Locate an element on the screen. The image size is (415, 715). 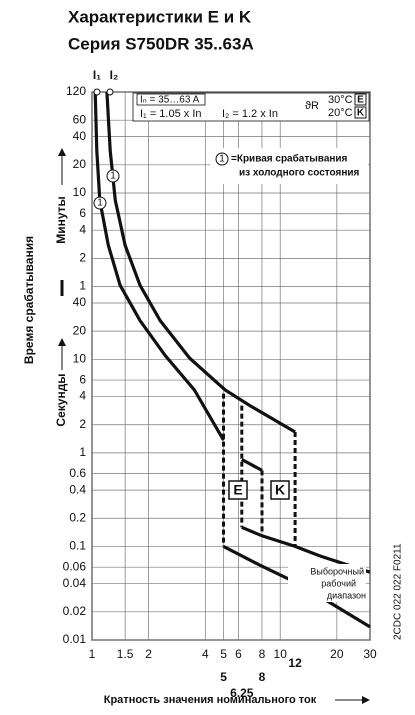
note-text: из холодного состояния is located at coordinates (299, 173).